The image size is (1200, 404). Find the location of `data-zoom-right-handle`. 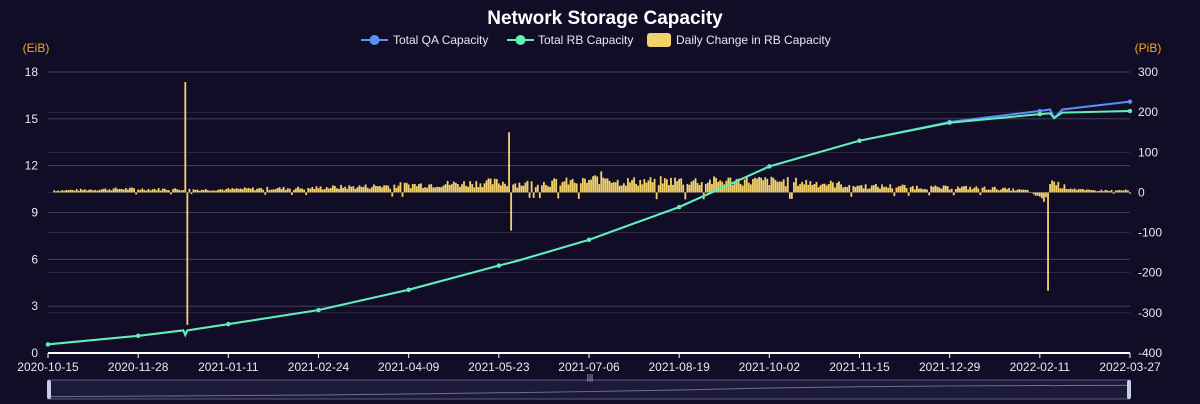

data-zoom-right-handle is located at coordinates (1129, 389).